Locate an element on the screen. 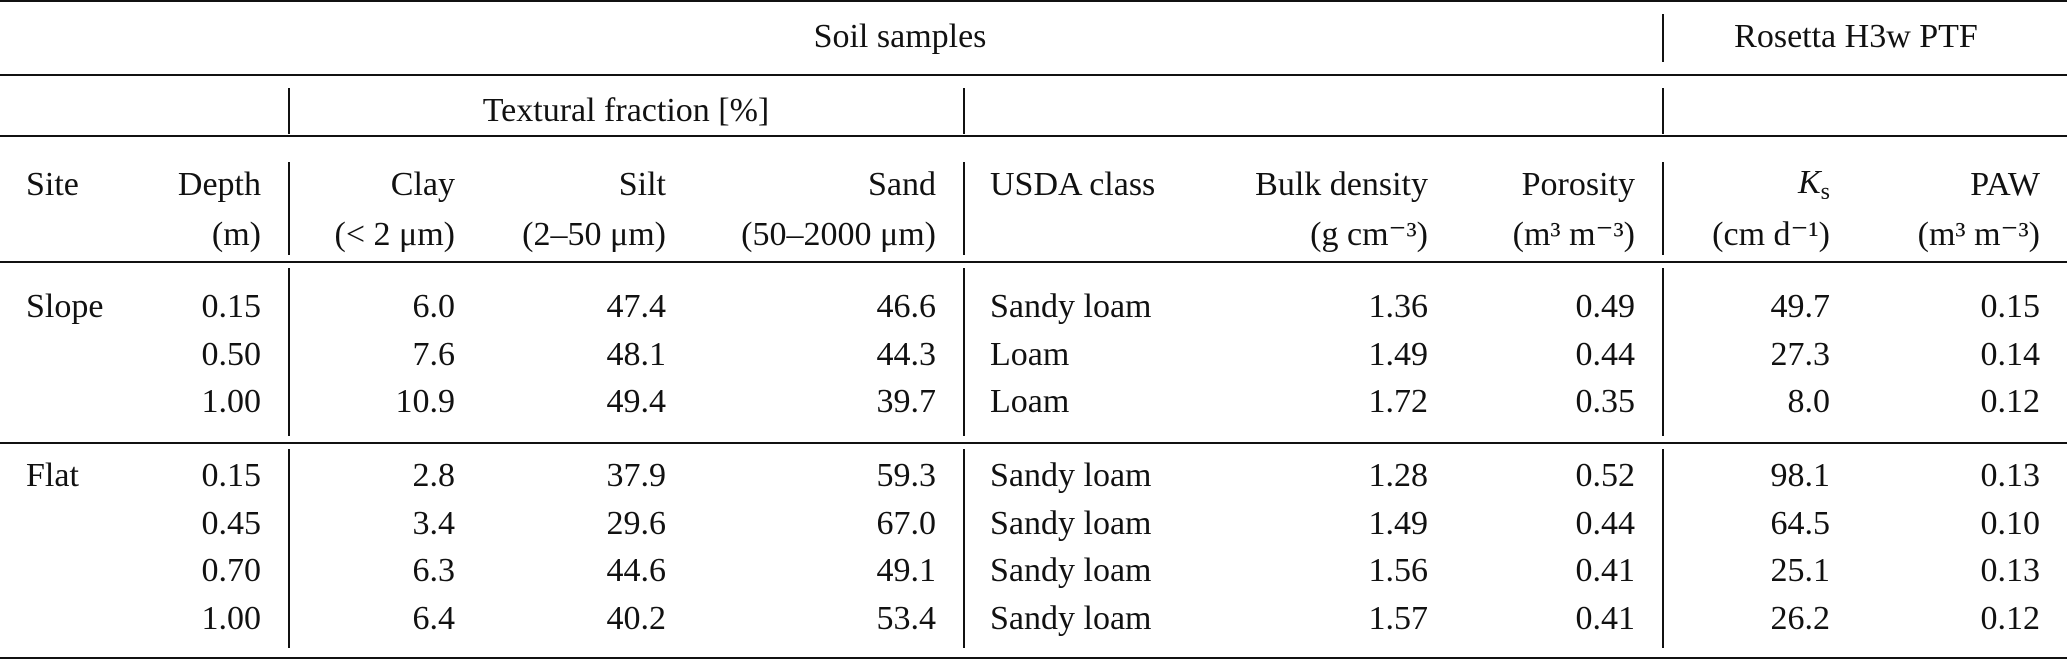 This screenshot has width=2067, height=659. table-cell: 25.1 is located at coordinates (1800, 570).